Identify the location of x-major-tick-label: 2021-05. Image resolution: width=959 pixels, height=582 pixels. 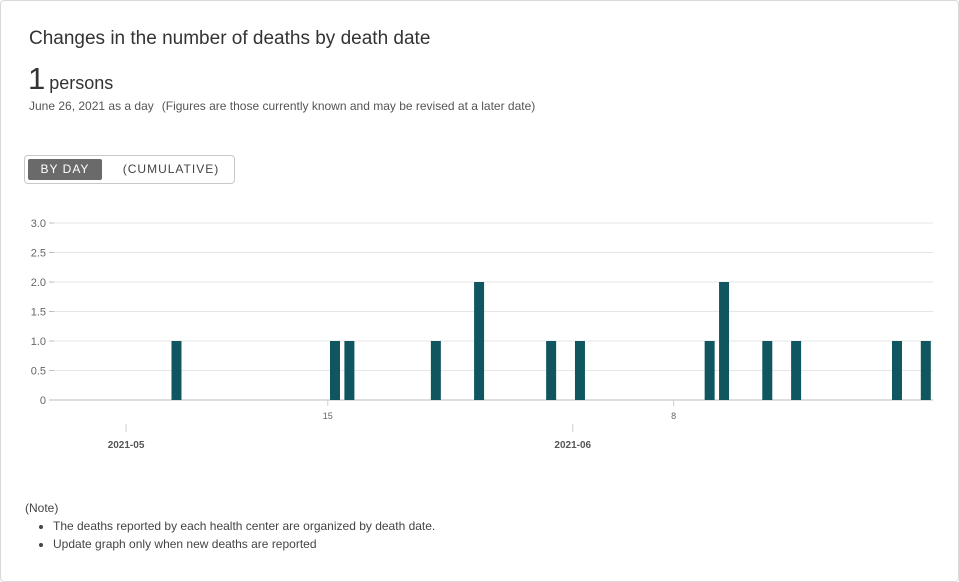
(126, 445).